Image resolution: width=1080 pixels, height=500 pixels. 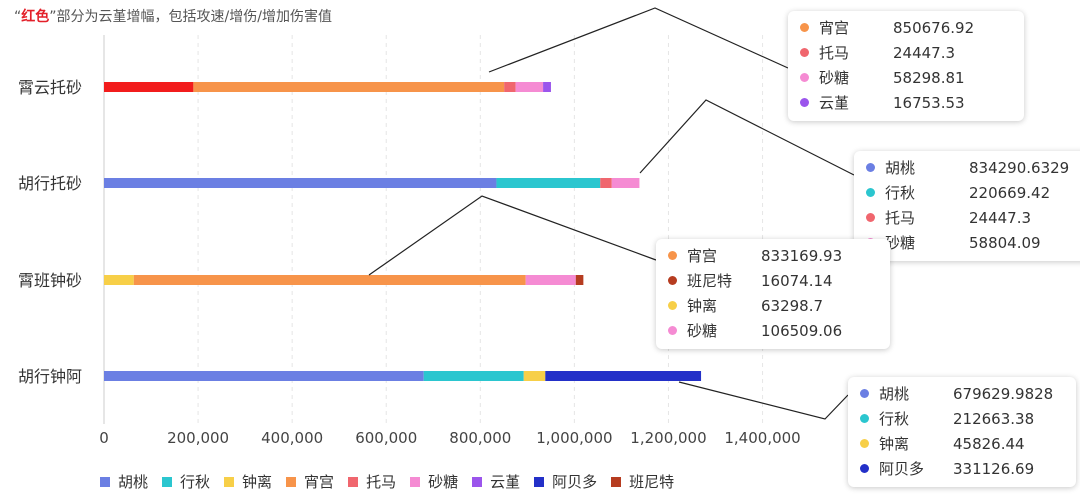 I want to click on annotation-row: 云堇 16753.53, so click(x=907, y=102).